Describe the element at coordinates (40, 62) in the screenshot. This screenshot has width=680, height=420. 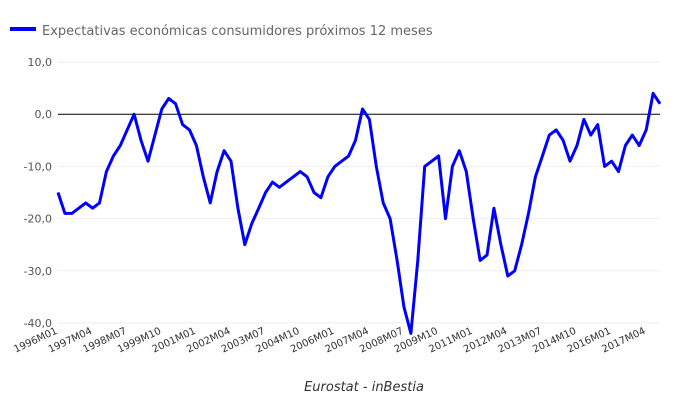
I see `y-tick-label: 10,0` at that location.